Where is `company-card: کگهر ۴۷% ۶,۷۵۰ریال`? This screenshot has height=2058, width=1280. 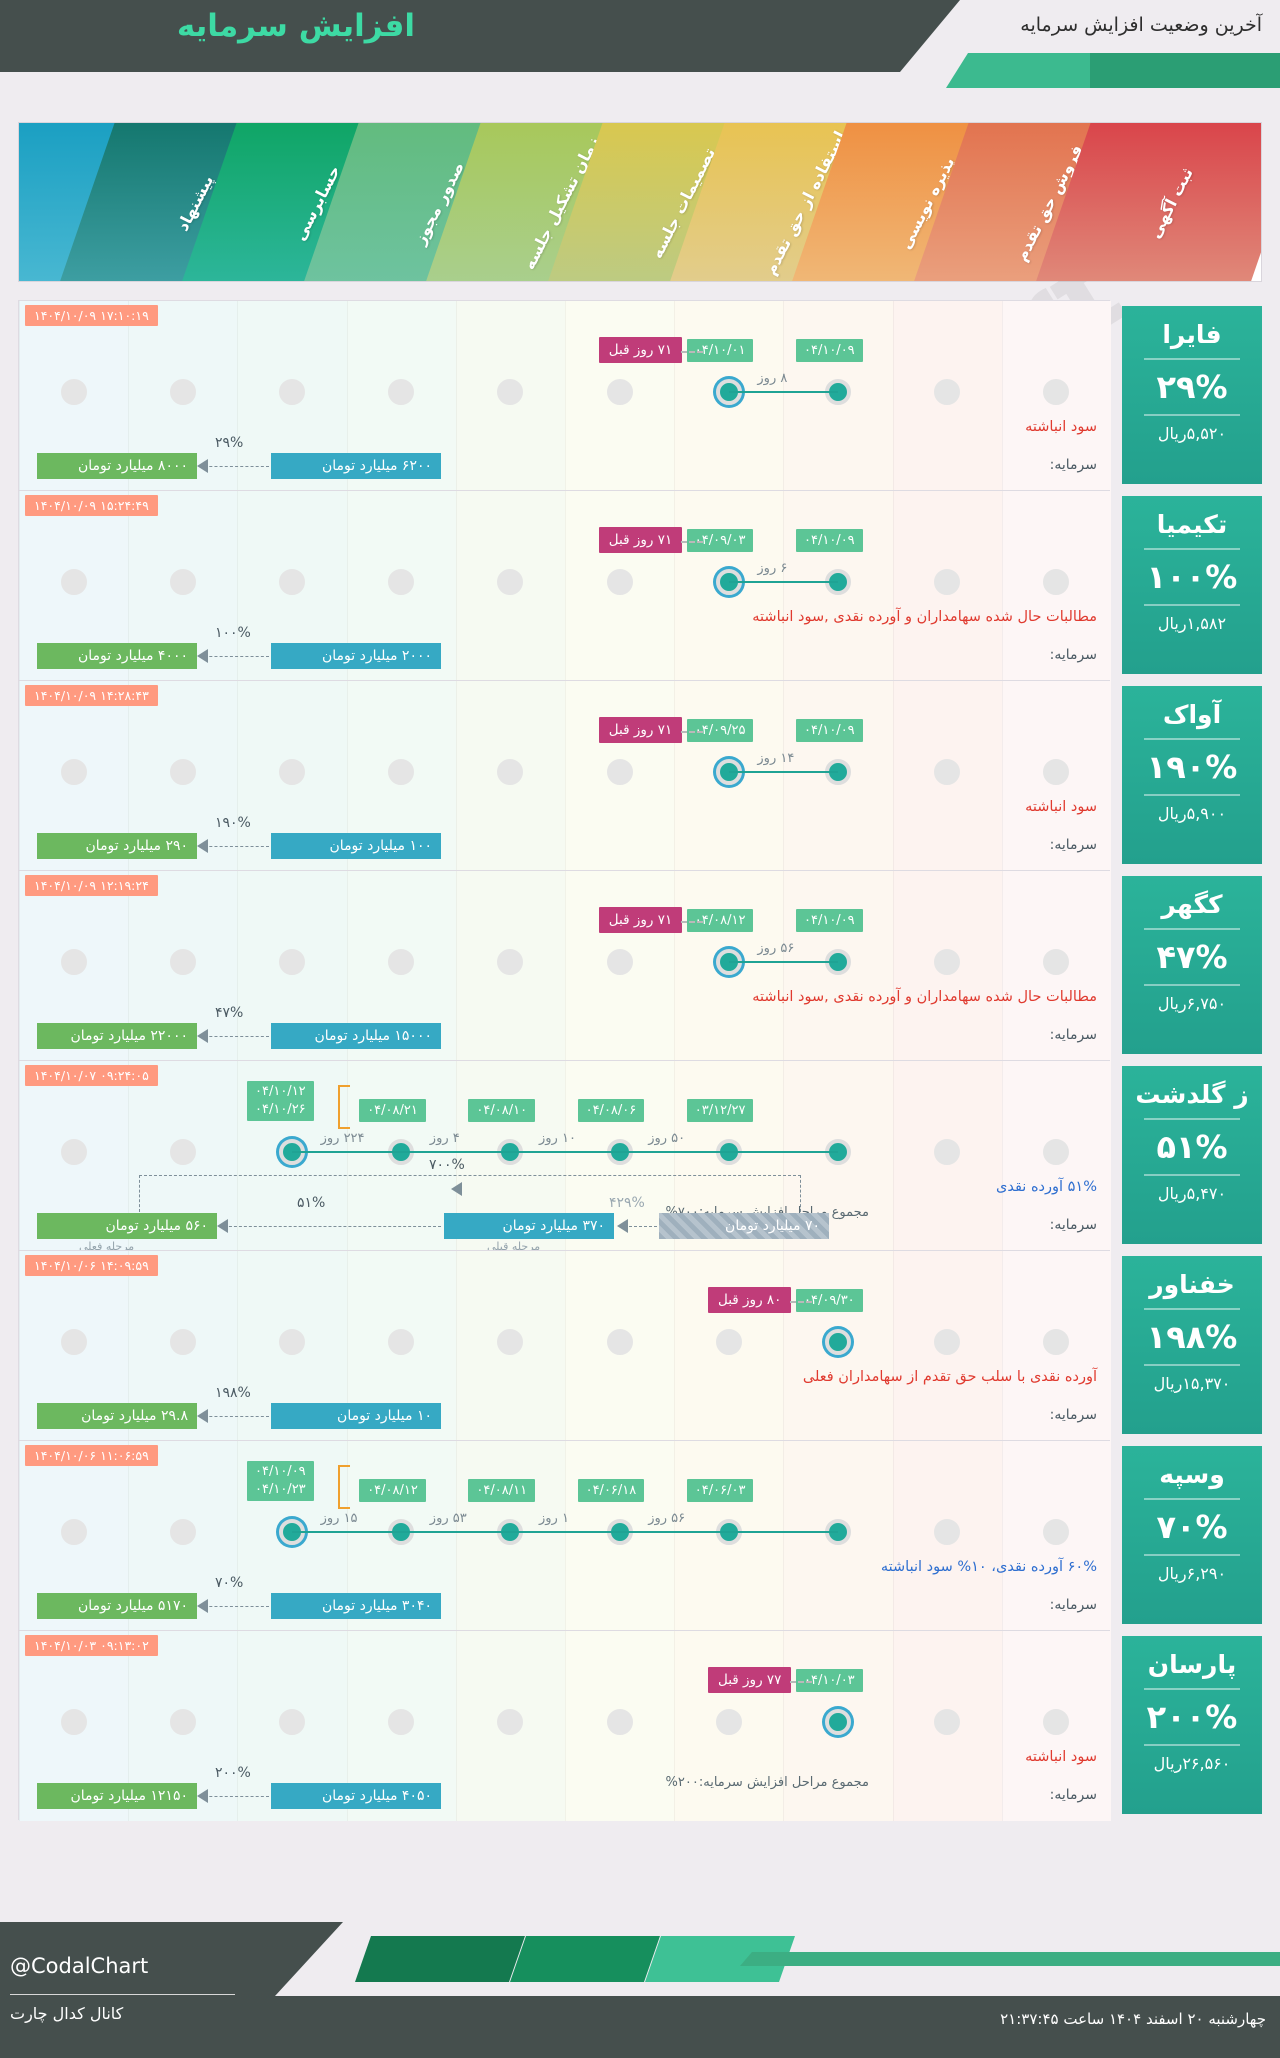
company-card: کگهر ۴۷% ۶,۷۵۰ریال is located at coordinates (1192, 965).